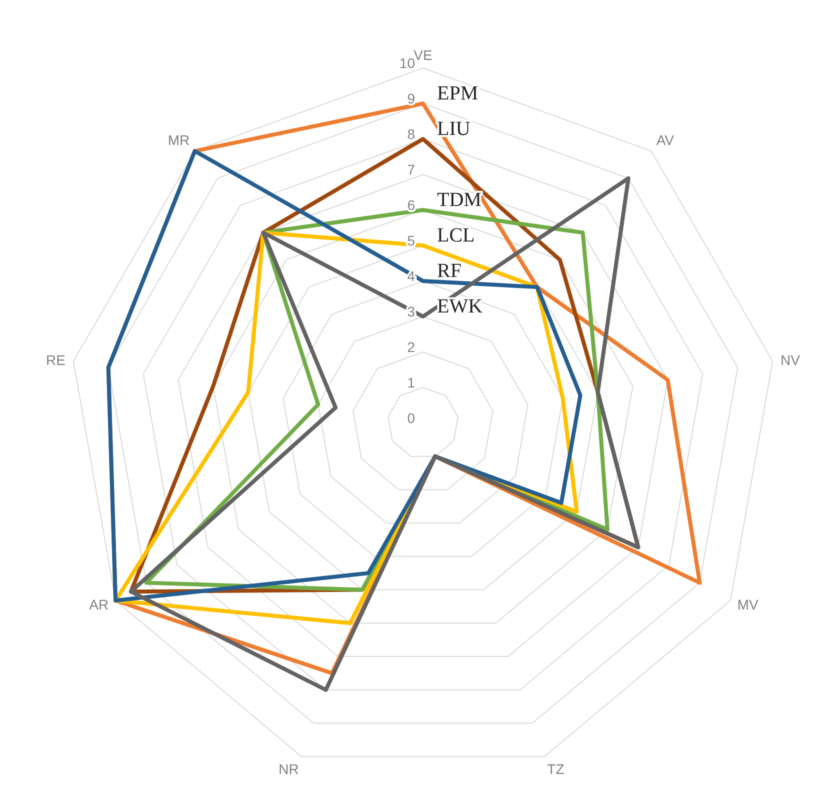 The height and width of the screenshot is (803, 830). Describe the element at coordinates (665, 140) in the screenshot. I see `spoke-label: AV` at that location.